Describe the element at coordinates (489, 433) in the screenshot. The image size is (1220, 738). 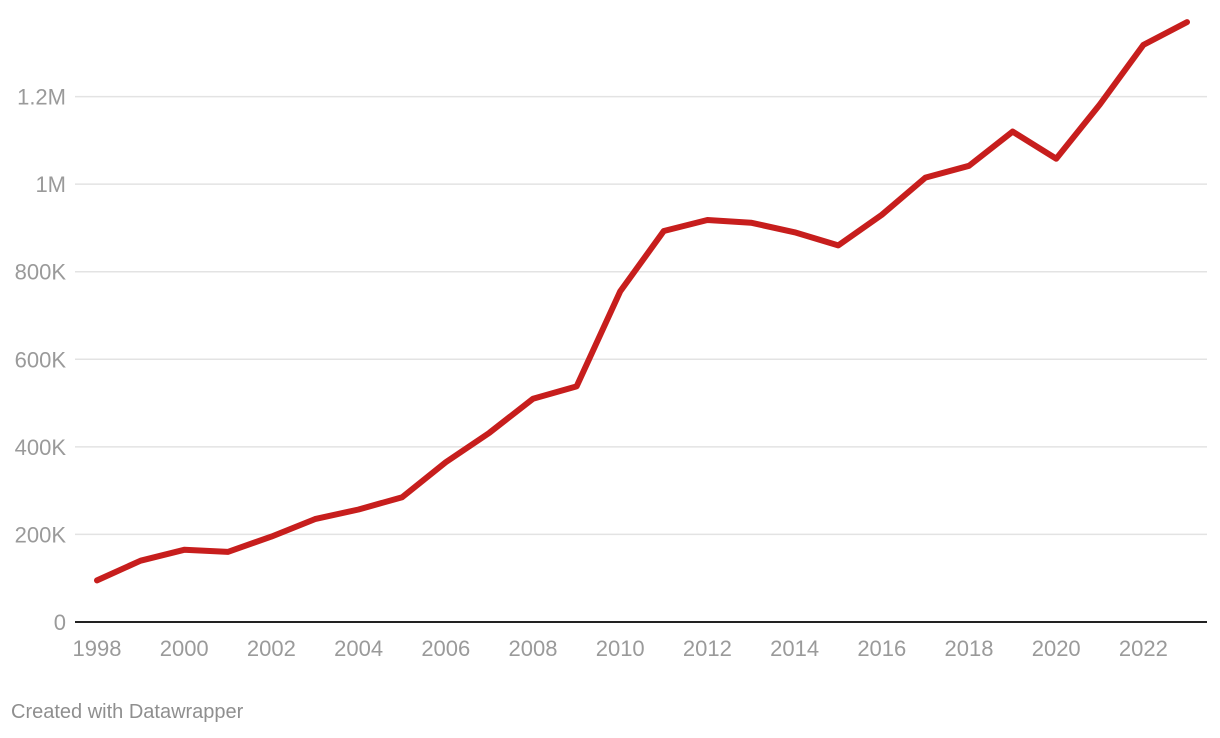
I see `data-point-2007` at that location.